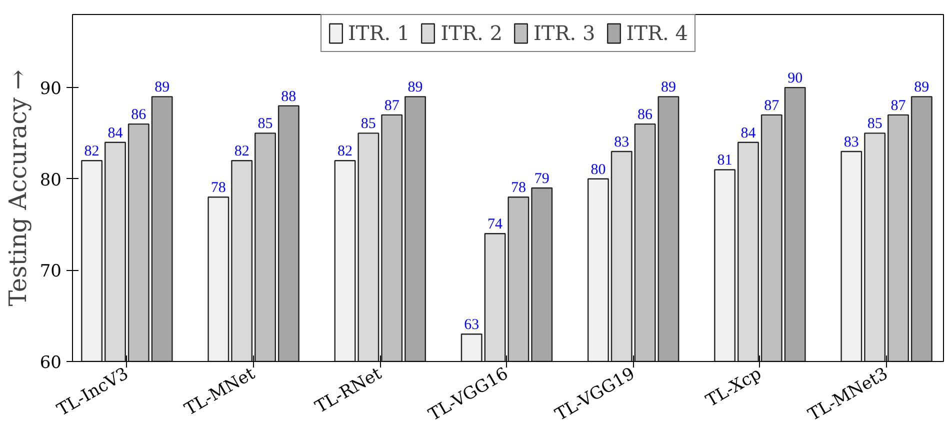  Describe the element at coordinates (18, 188) in the screenshot. I see `y-axis-title: Testing Accuracy →` at that location.